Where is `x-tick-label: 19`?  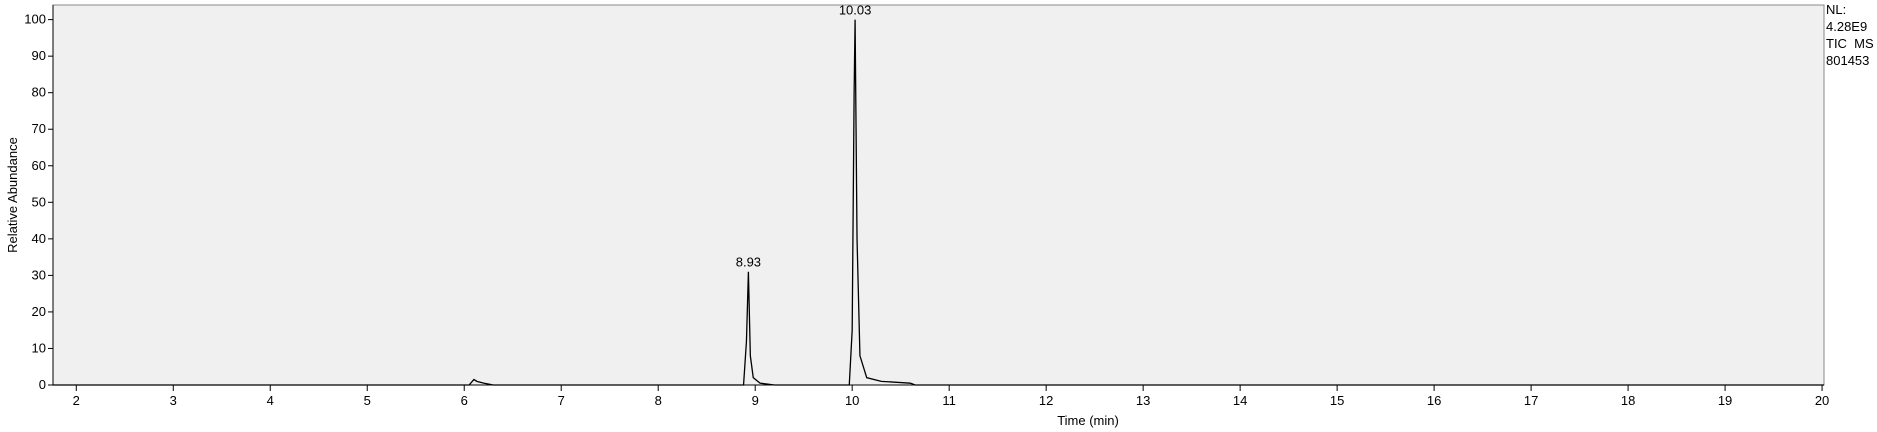 x-tick-label: 19 is located at coordinates (1725, 400).